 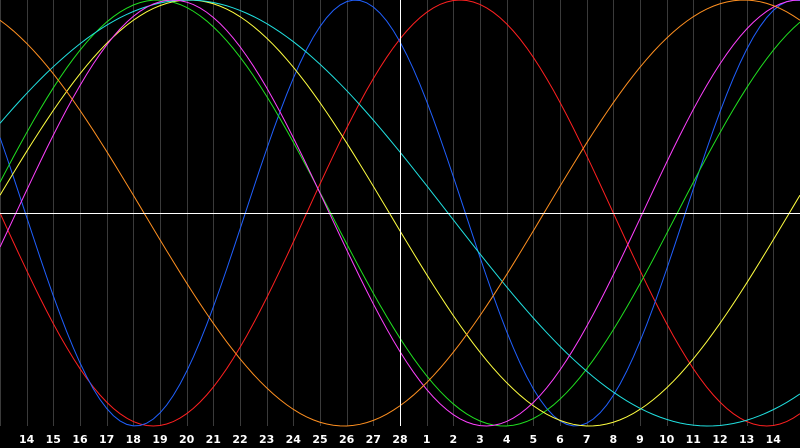 I want to click on x-tick-label: 22, so click(x=239, y=439).